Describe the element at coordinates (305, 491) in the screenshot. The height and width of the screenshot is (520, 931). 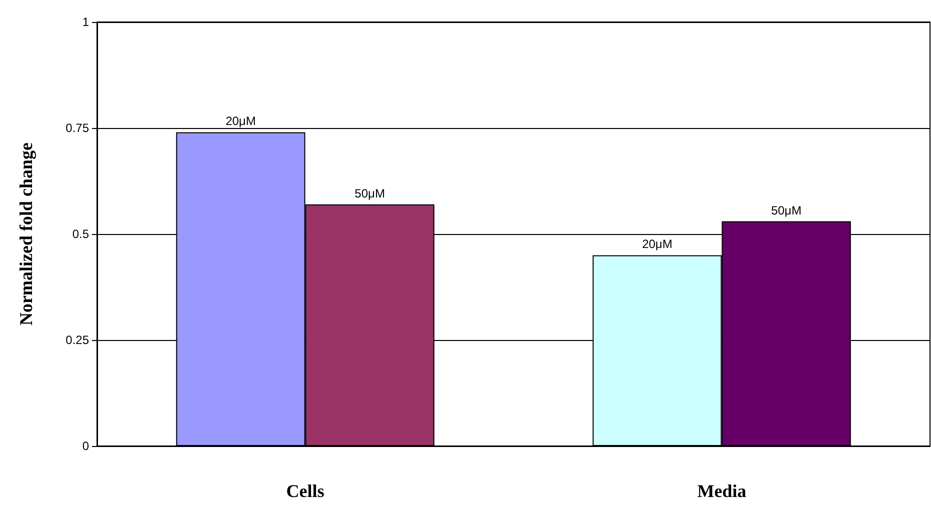
I see `x-tick-label: Cells` at that location.